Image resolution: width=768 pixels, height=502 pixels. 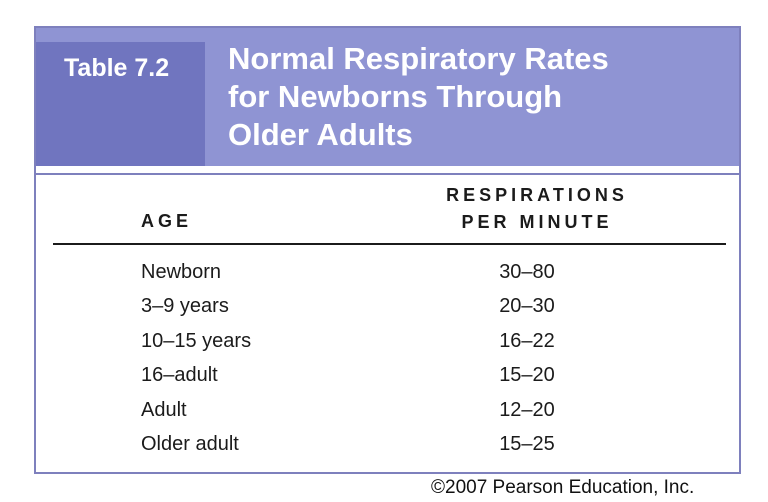 What do you see at coordinates (387, 411) in the screenshot?
I see `table-row: Adult 12–20` at bounding box center [387, 411].